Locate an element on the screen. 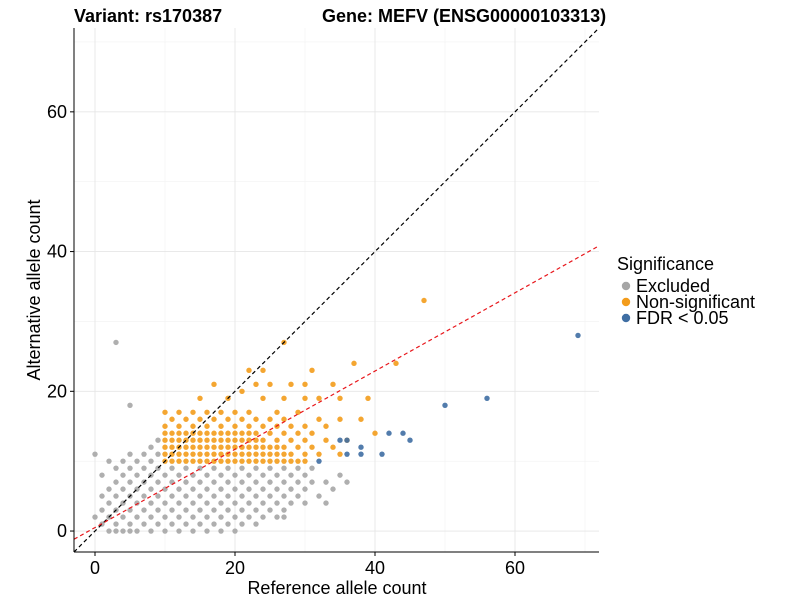 The height and width of the screenshot is (605, 800). legend-label: Non-significant is located at coordinates (695, 302).